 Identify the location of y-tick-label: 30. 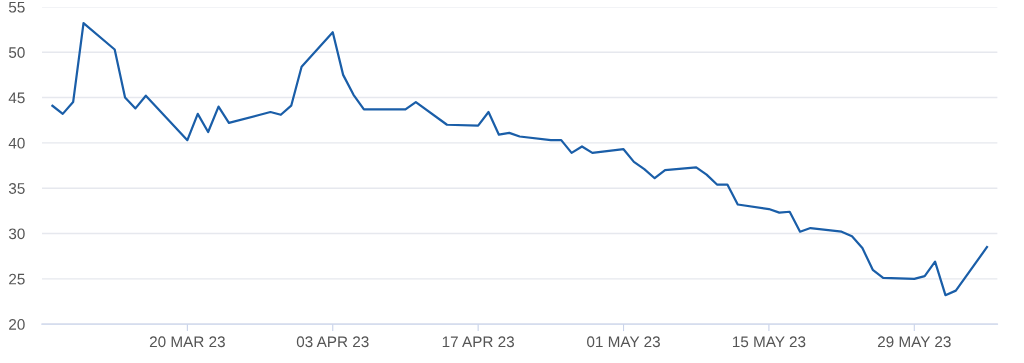
(16, 234).